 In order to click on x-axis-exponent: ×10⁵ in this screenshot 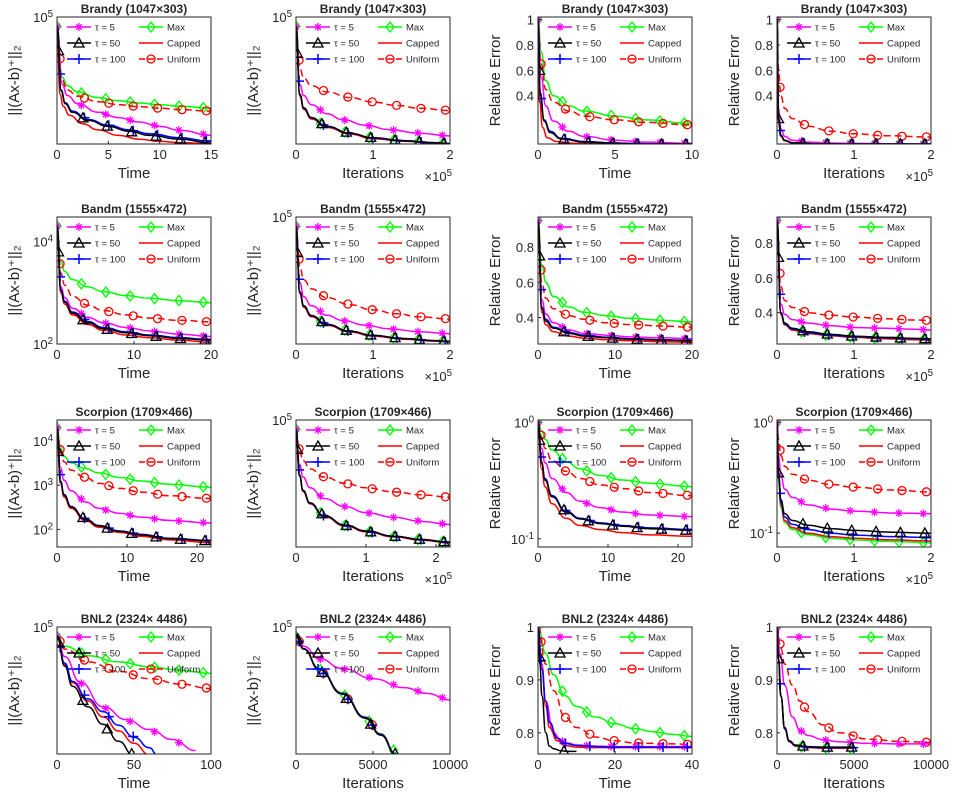, I will do `click(439, 579)`.